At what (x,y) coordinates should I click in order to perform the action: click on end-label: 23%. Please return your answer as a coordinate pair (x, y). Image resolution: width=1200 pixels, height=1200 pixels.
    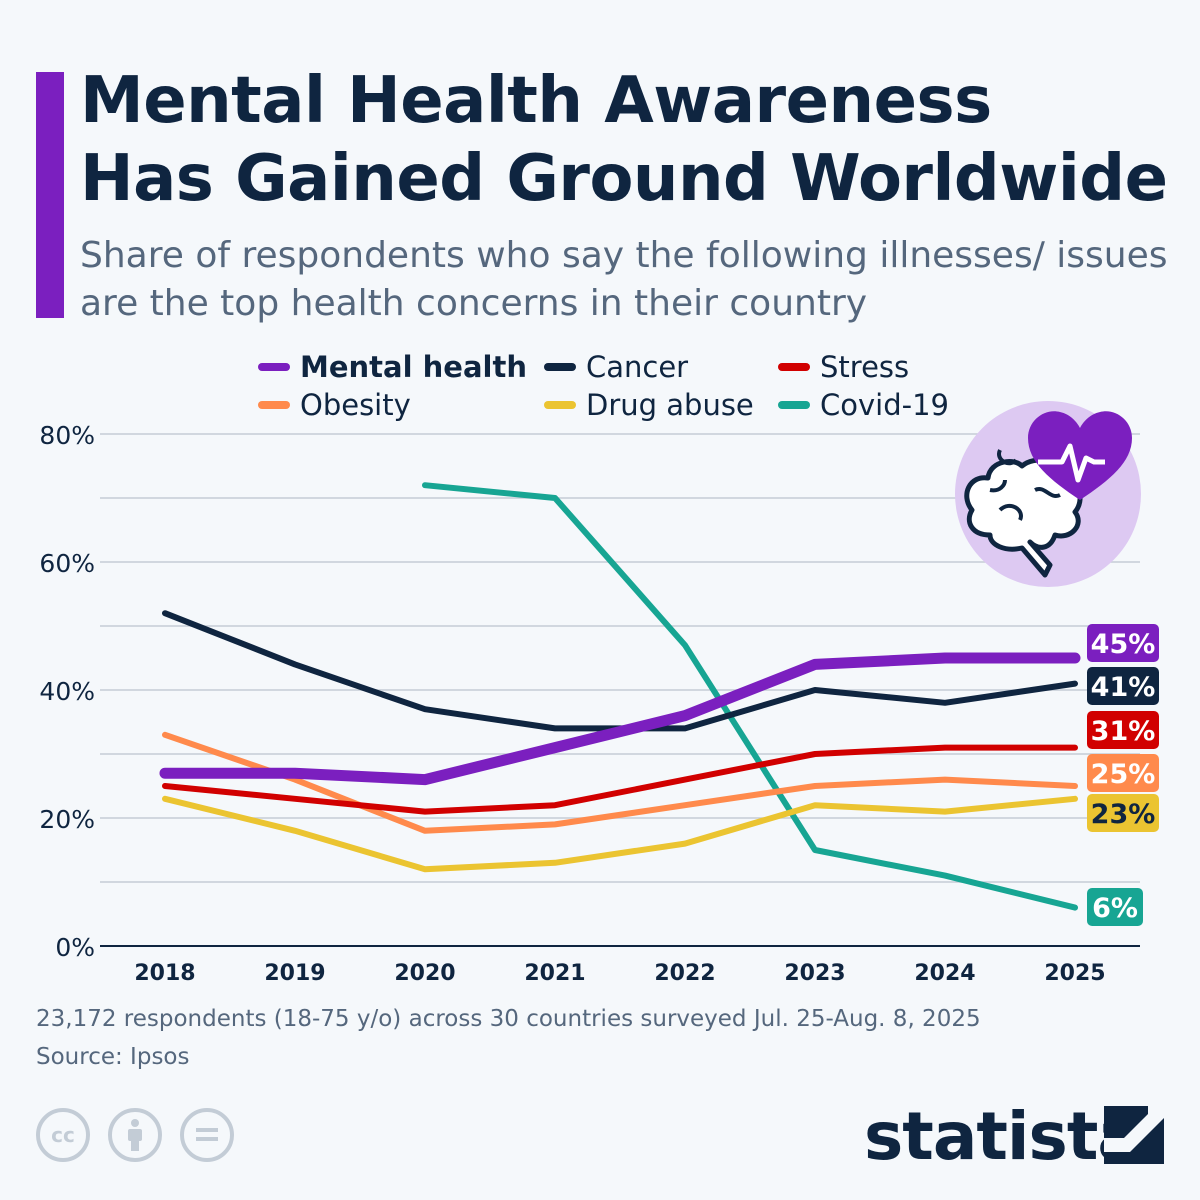
    Looking at the image, I should click on (1123, 814).